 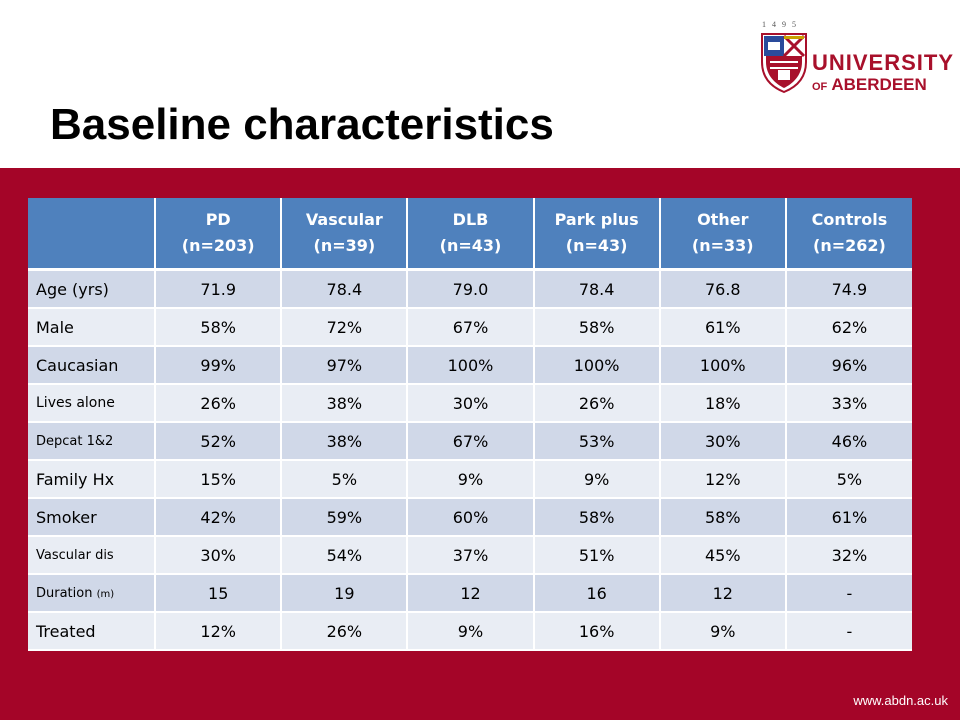 What do you see at coordinates (75, 441) in the screenshot?
I see `row-label-text: Depcat 1&2` at bounding box center [75, 441].